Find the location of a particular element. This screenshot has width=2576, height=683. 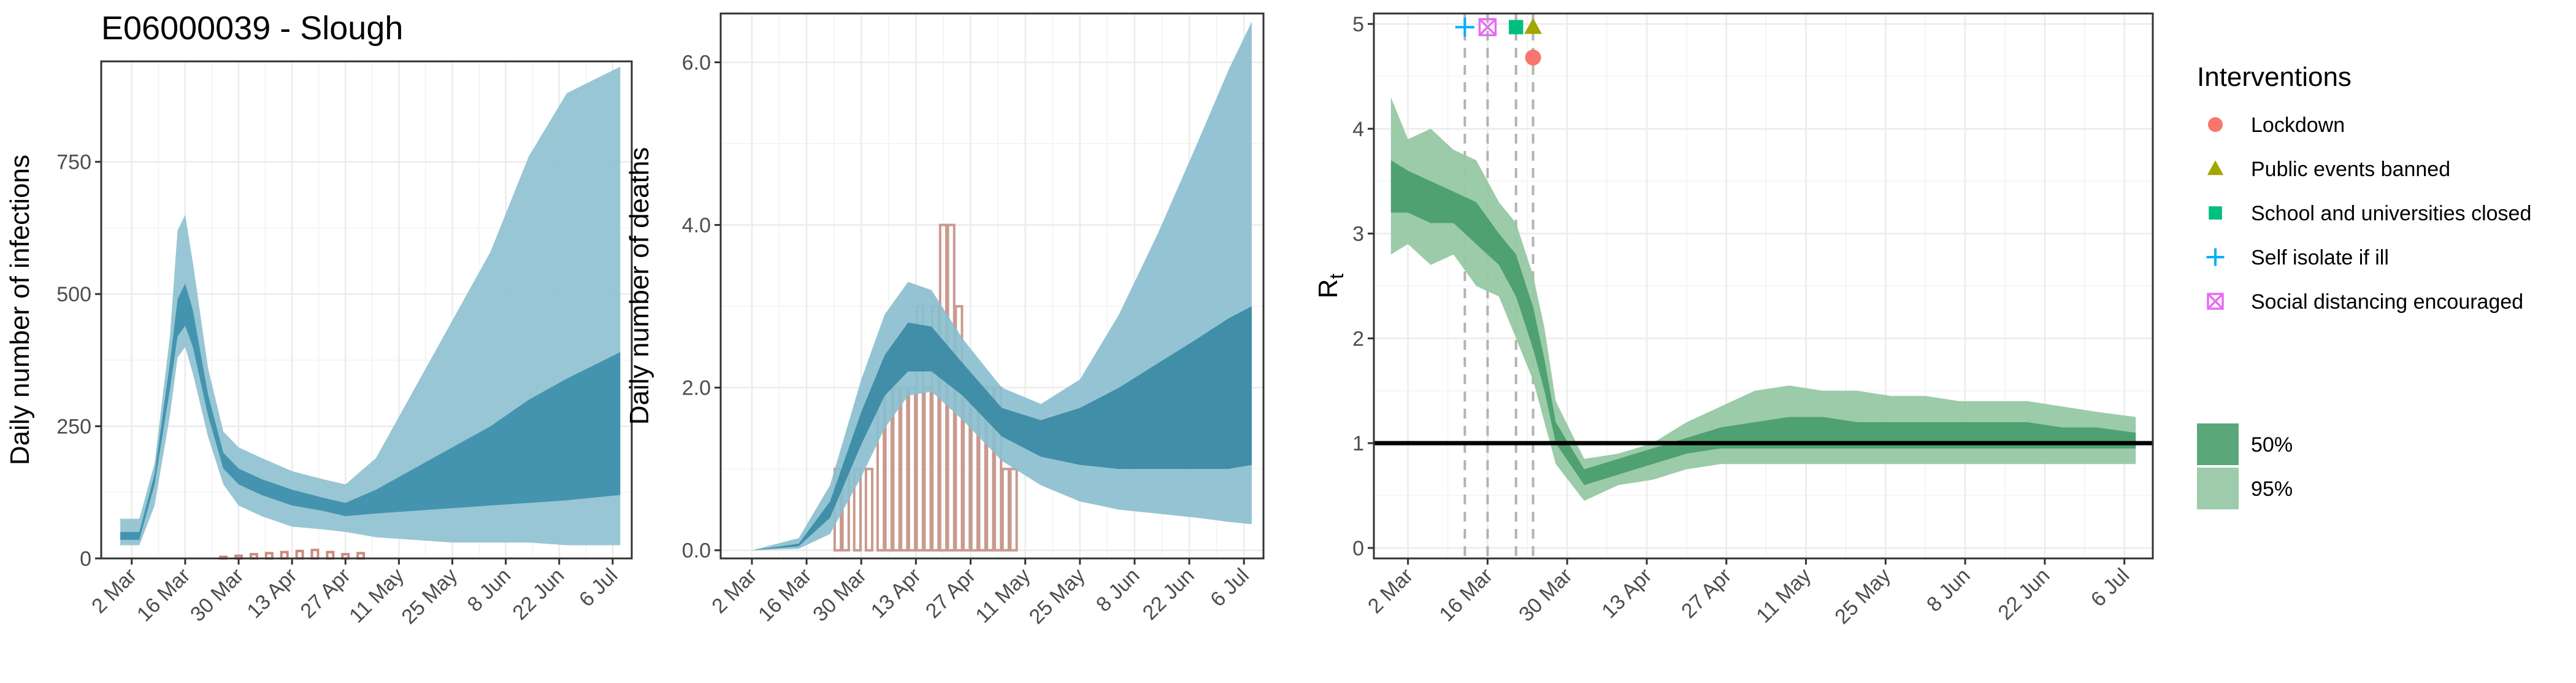

y-label-subscript: t is located at coordinates (1336, 276).